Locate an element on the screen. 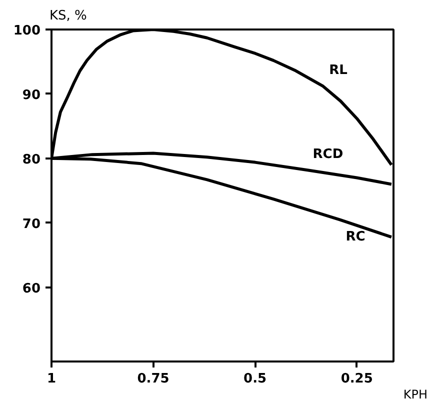 This screenshot has width=428, height=401. x-tick-label: 0.75 is located at coordinates (153, 379).